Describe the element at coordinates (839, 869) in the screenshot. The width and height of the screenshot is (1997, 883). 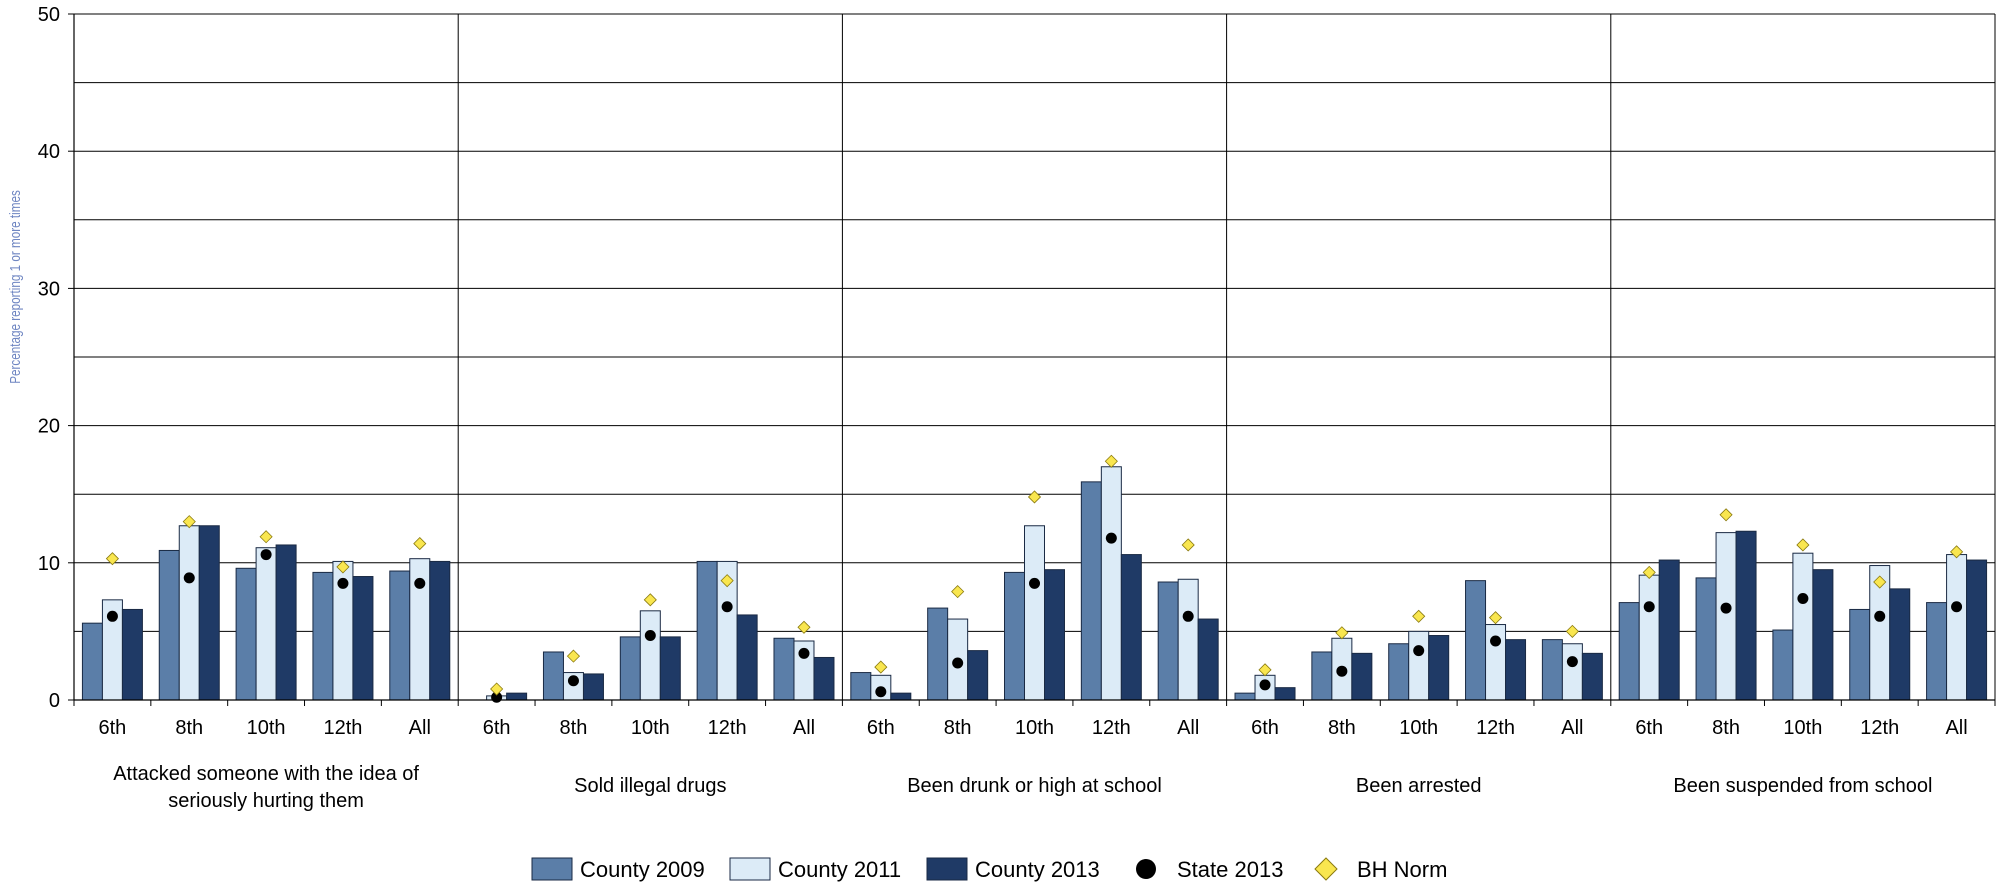
I see `legend-label: County 2011` at that location.